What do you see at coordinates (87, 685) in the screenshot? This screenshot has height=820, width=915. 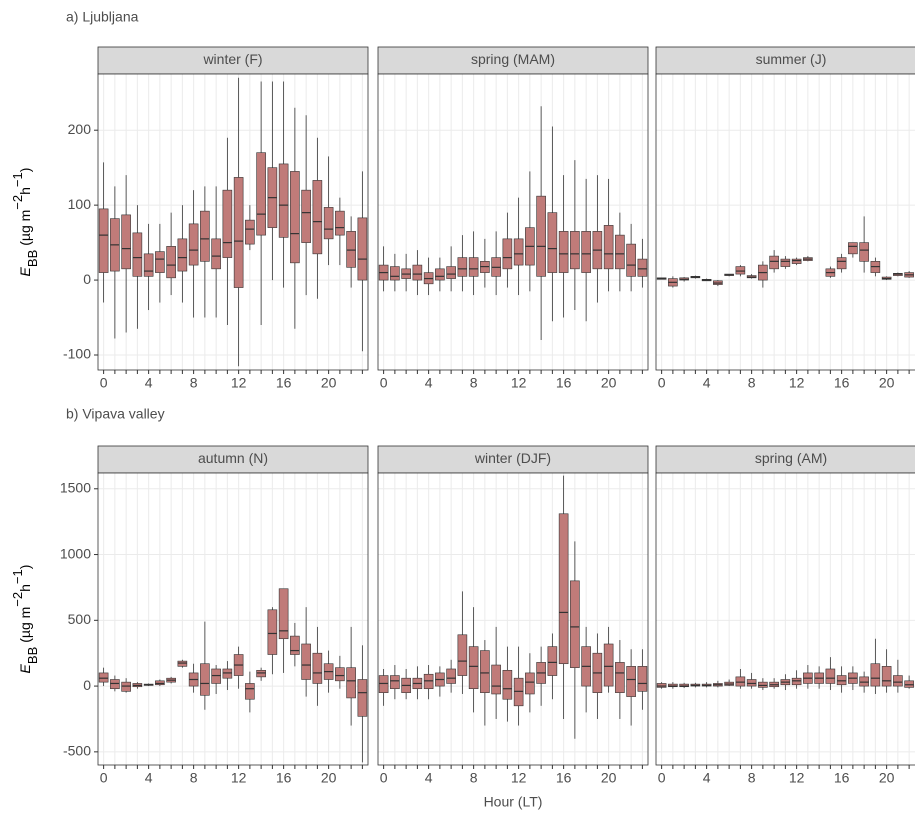 I see `y-tick-label: 0` at bounding box center [87, 685].